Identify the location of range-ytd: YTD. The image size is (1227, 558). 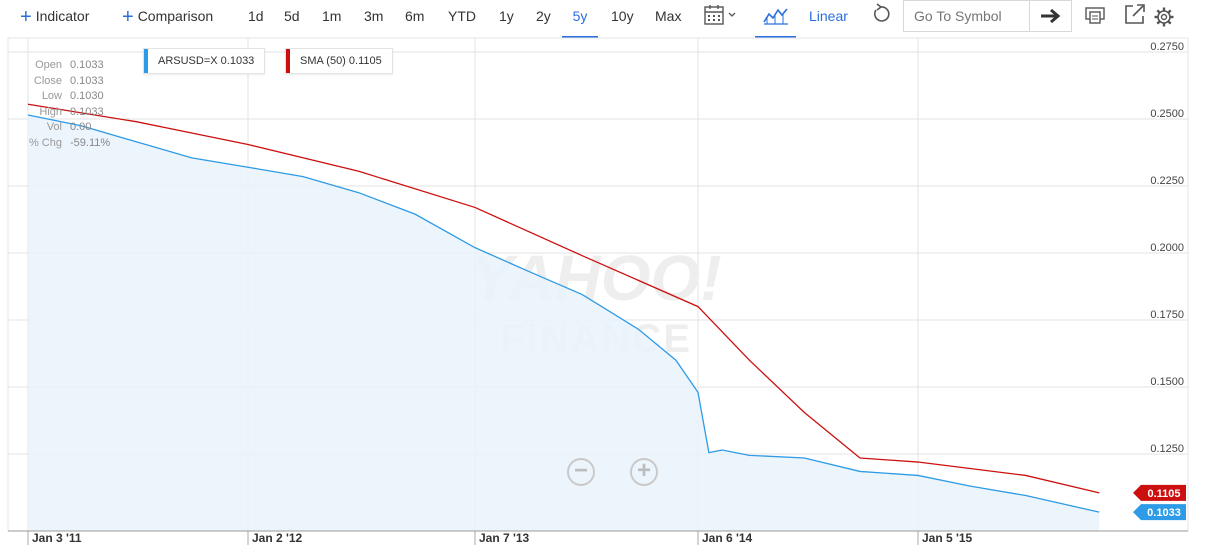
(462, 16).